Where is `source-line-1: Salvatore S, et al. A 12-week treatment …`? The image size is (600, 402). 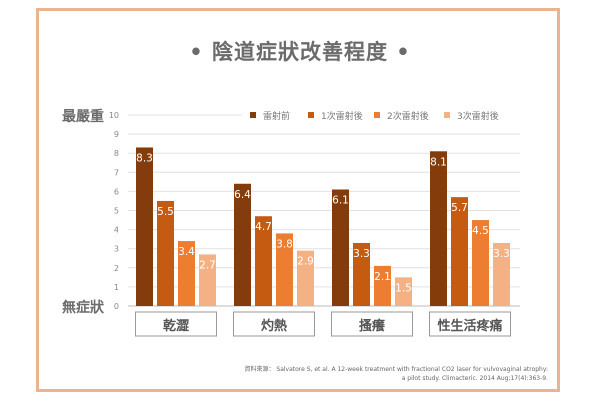 source-line-1: Salvatore S, et al. A 12-week treatment … is located at coordinates (412, 369).